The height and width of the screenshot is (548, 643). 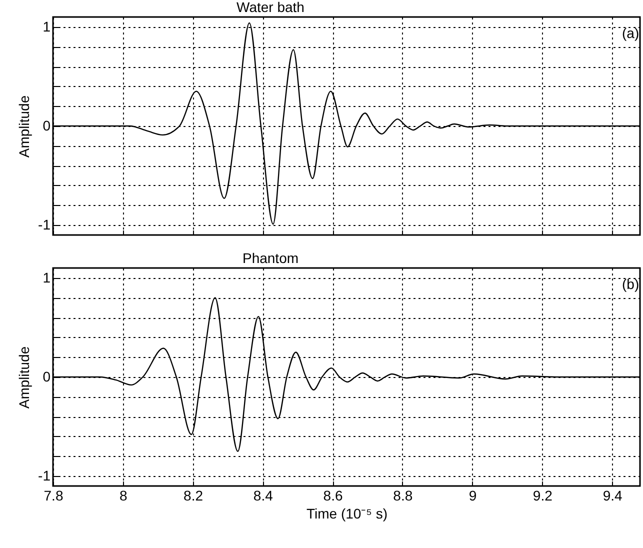 I want to click on annotation: (a), so click(x=631, y=33).